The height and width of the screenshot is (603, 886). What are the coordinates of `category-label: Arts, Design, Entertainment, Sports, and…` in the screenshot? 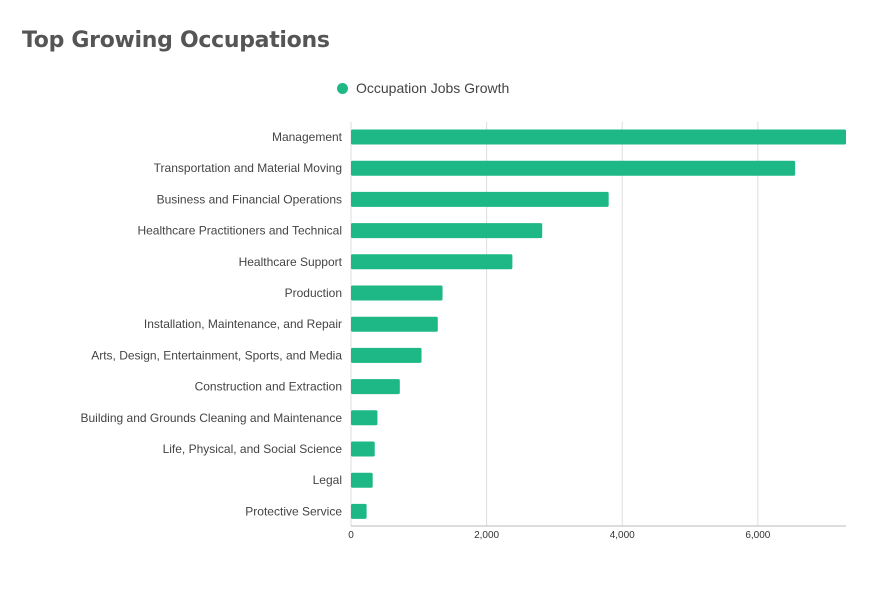 It's located at (216, 355).